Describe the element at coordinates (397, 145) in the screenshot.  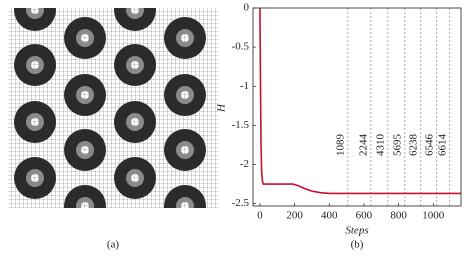
I see `annotation-label: 5695` at that location.